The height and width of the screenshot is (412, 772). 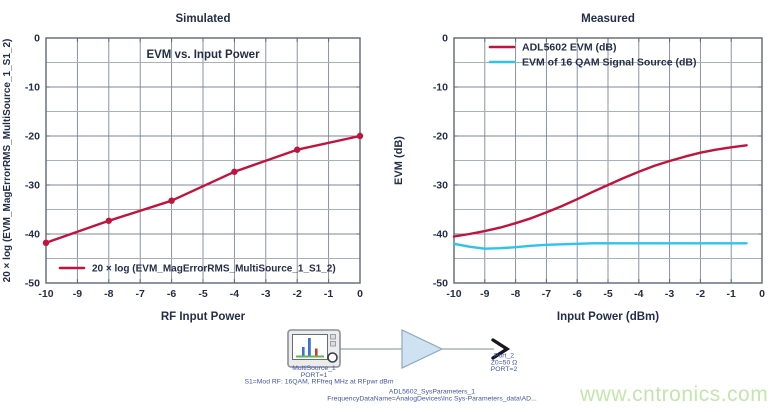 I want to click on y-axis-label: EVM (dB), so click(x=399, y=160).